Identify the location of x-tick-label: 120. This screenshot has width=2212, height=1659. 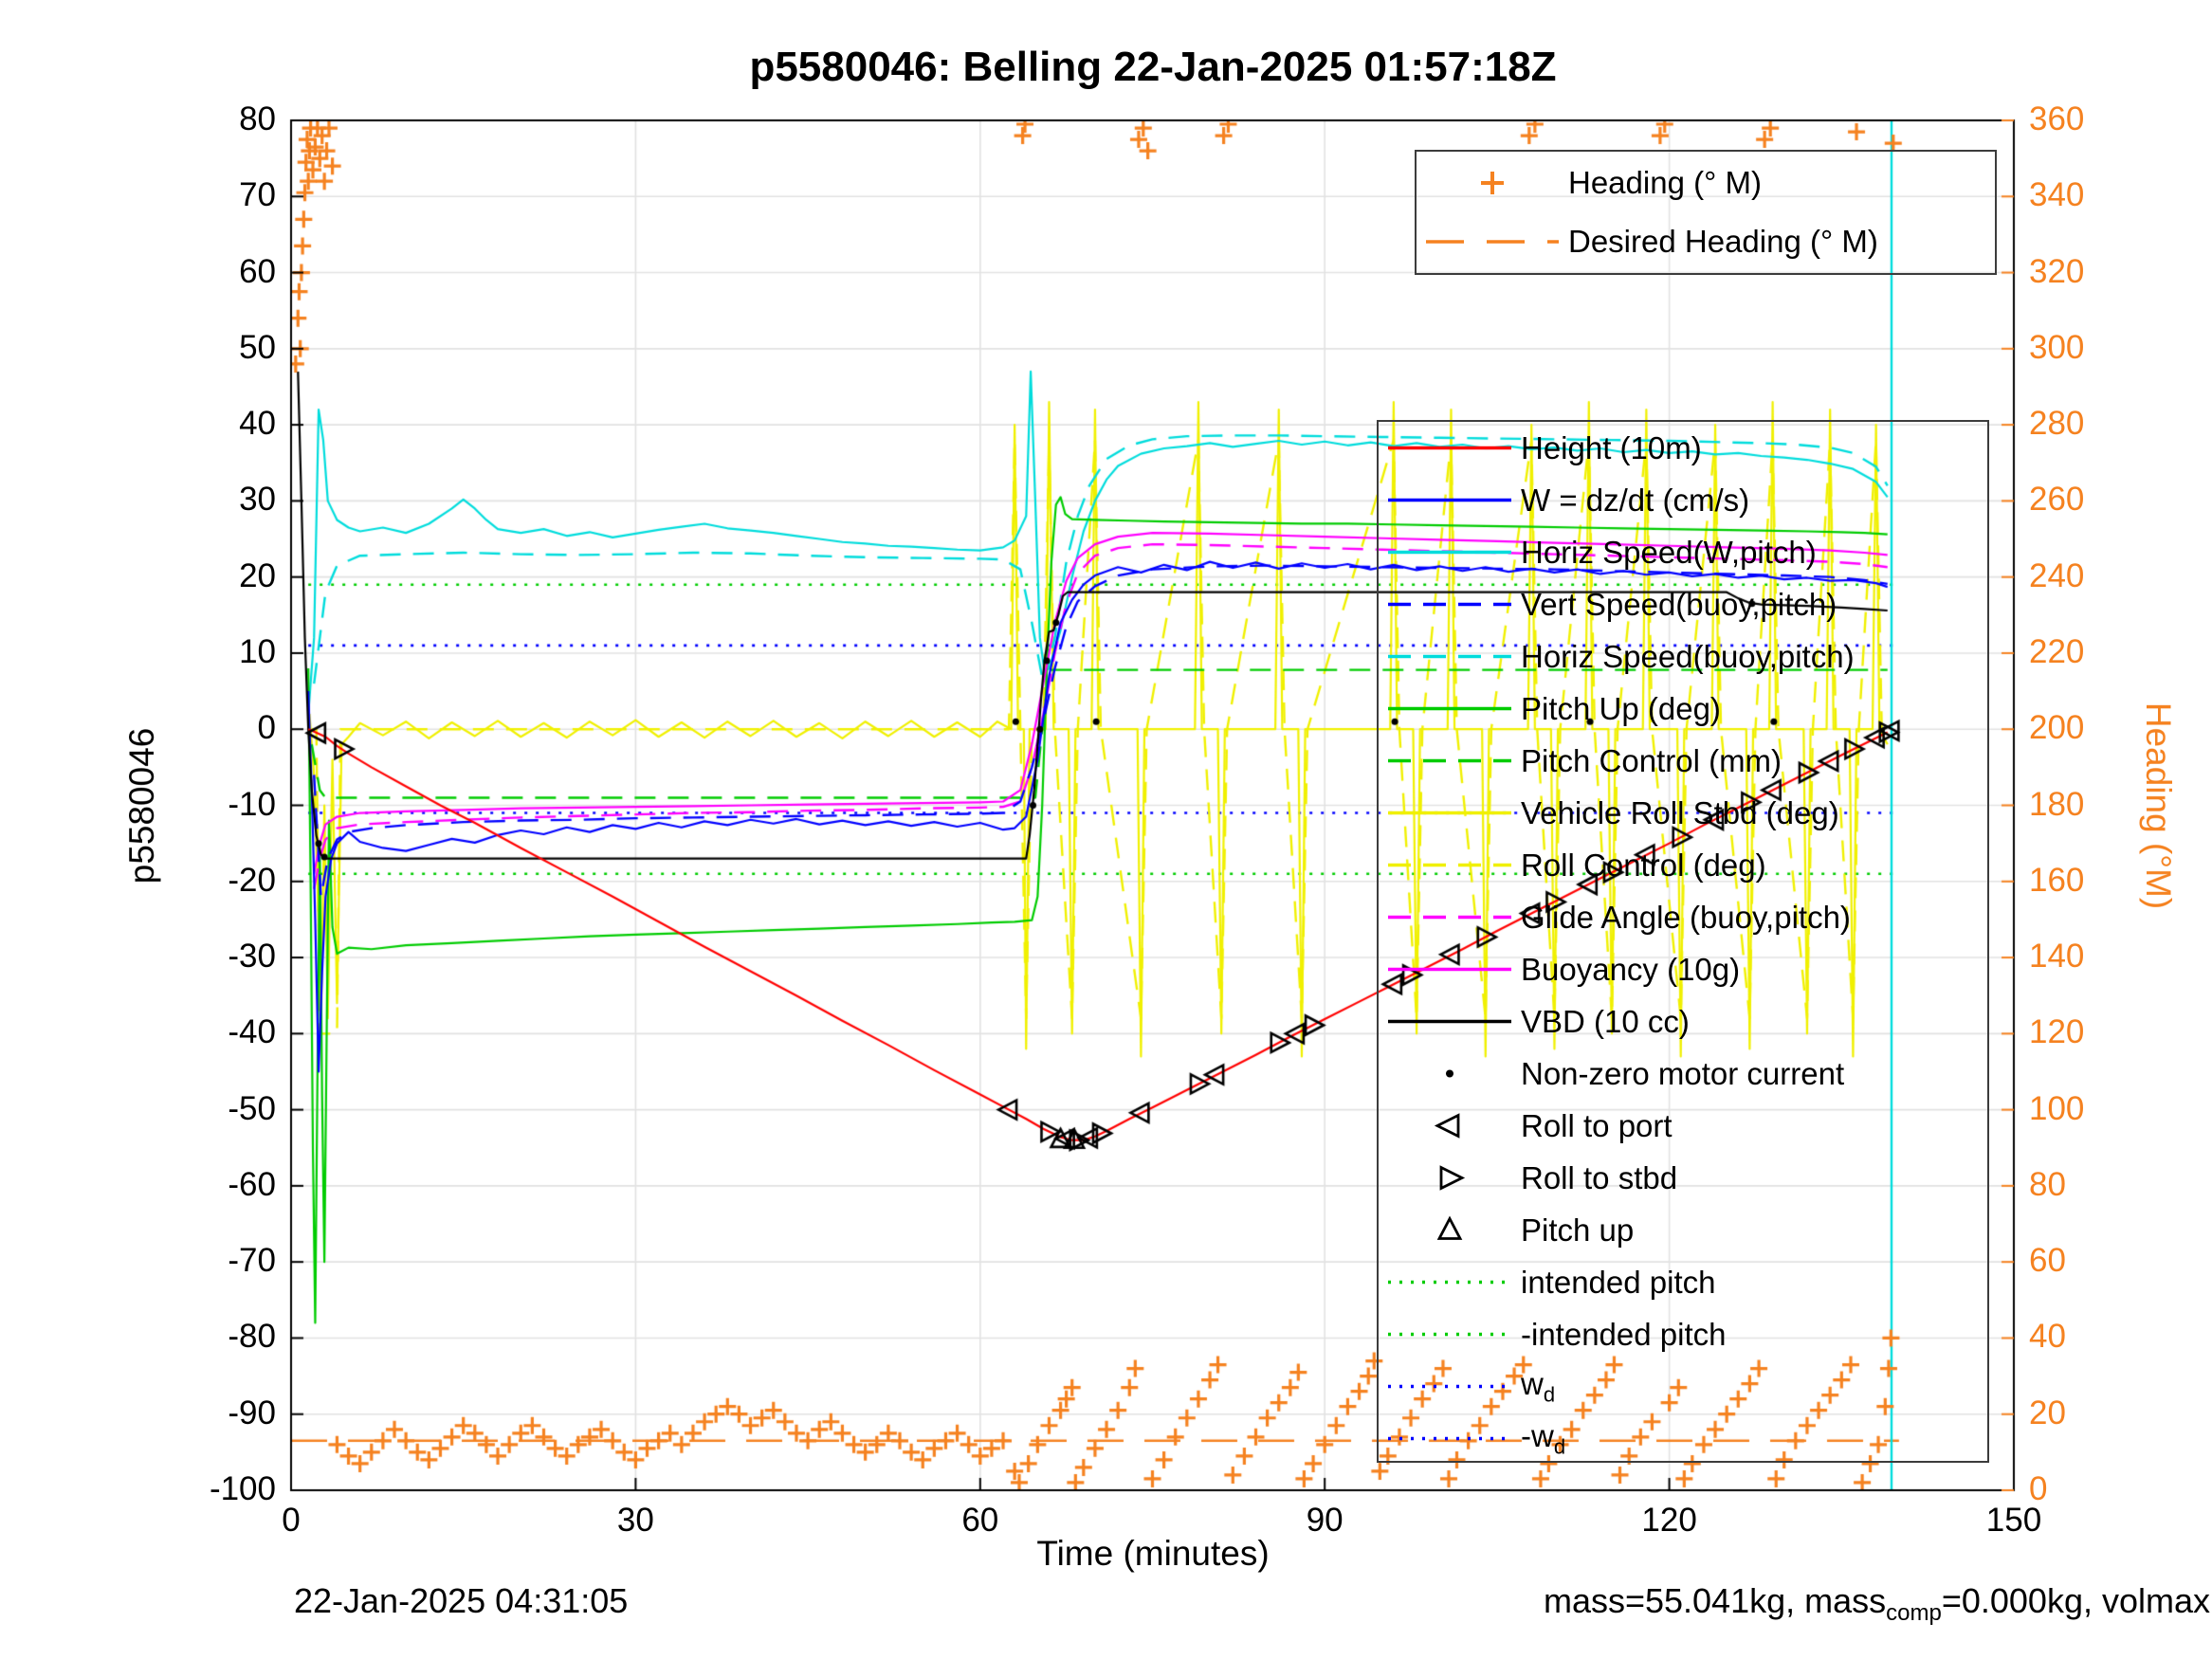
(1669, 1520).